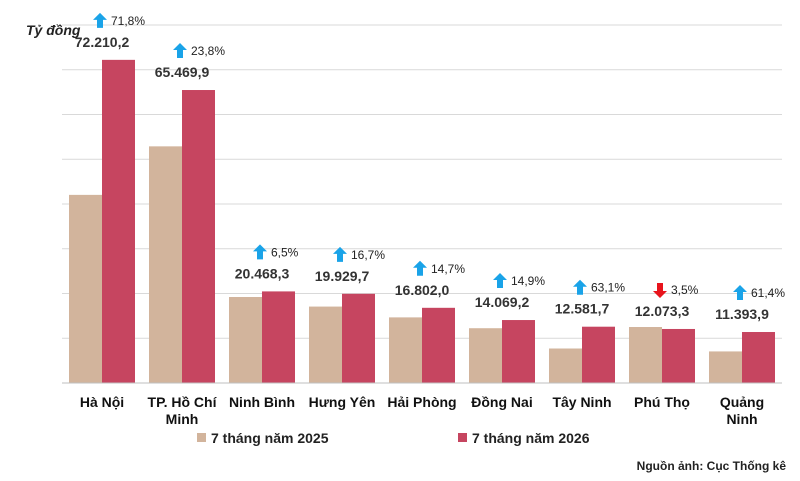 The image size is (800, 481). What do you see at coordinates (581, 402) in the screenshot?
I see `category-label: Tây Ninh` at bounding box center [581, 402].